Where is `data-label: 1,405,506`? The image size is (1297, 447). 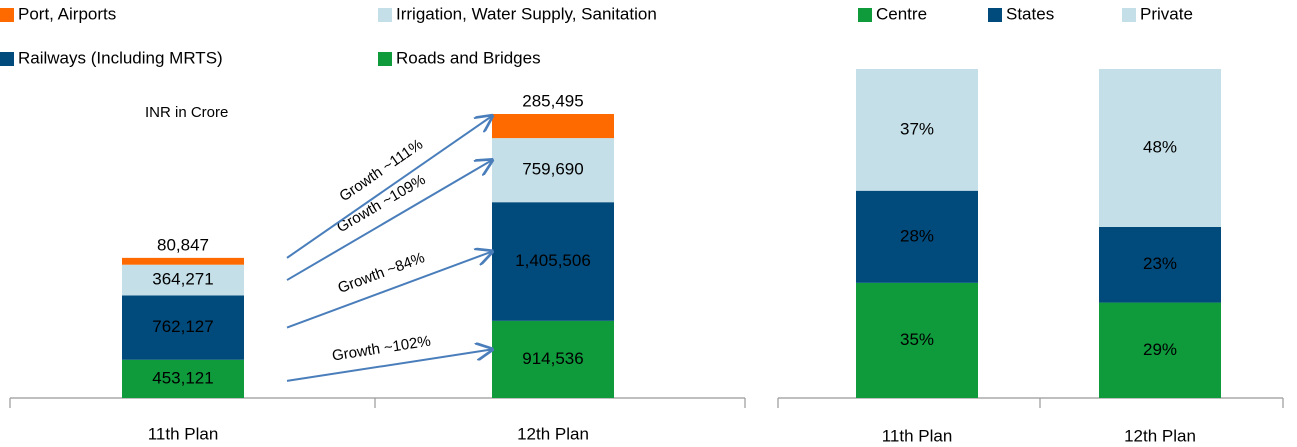
data-label: 1,405,506 is located at coordinates (553, 260).